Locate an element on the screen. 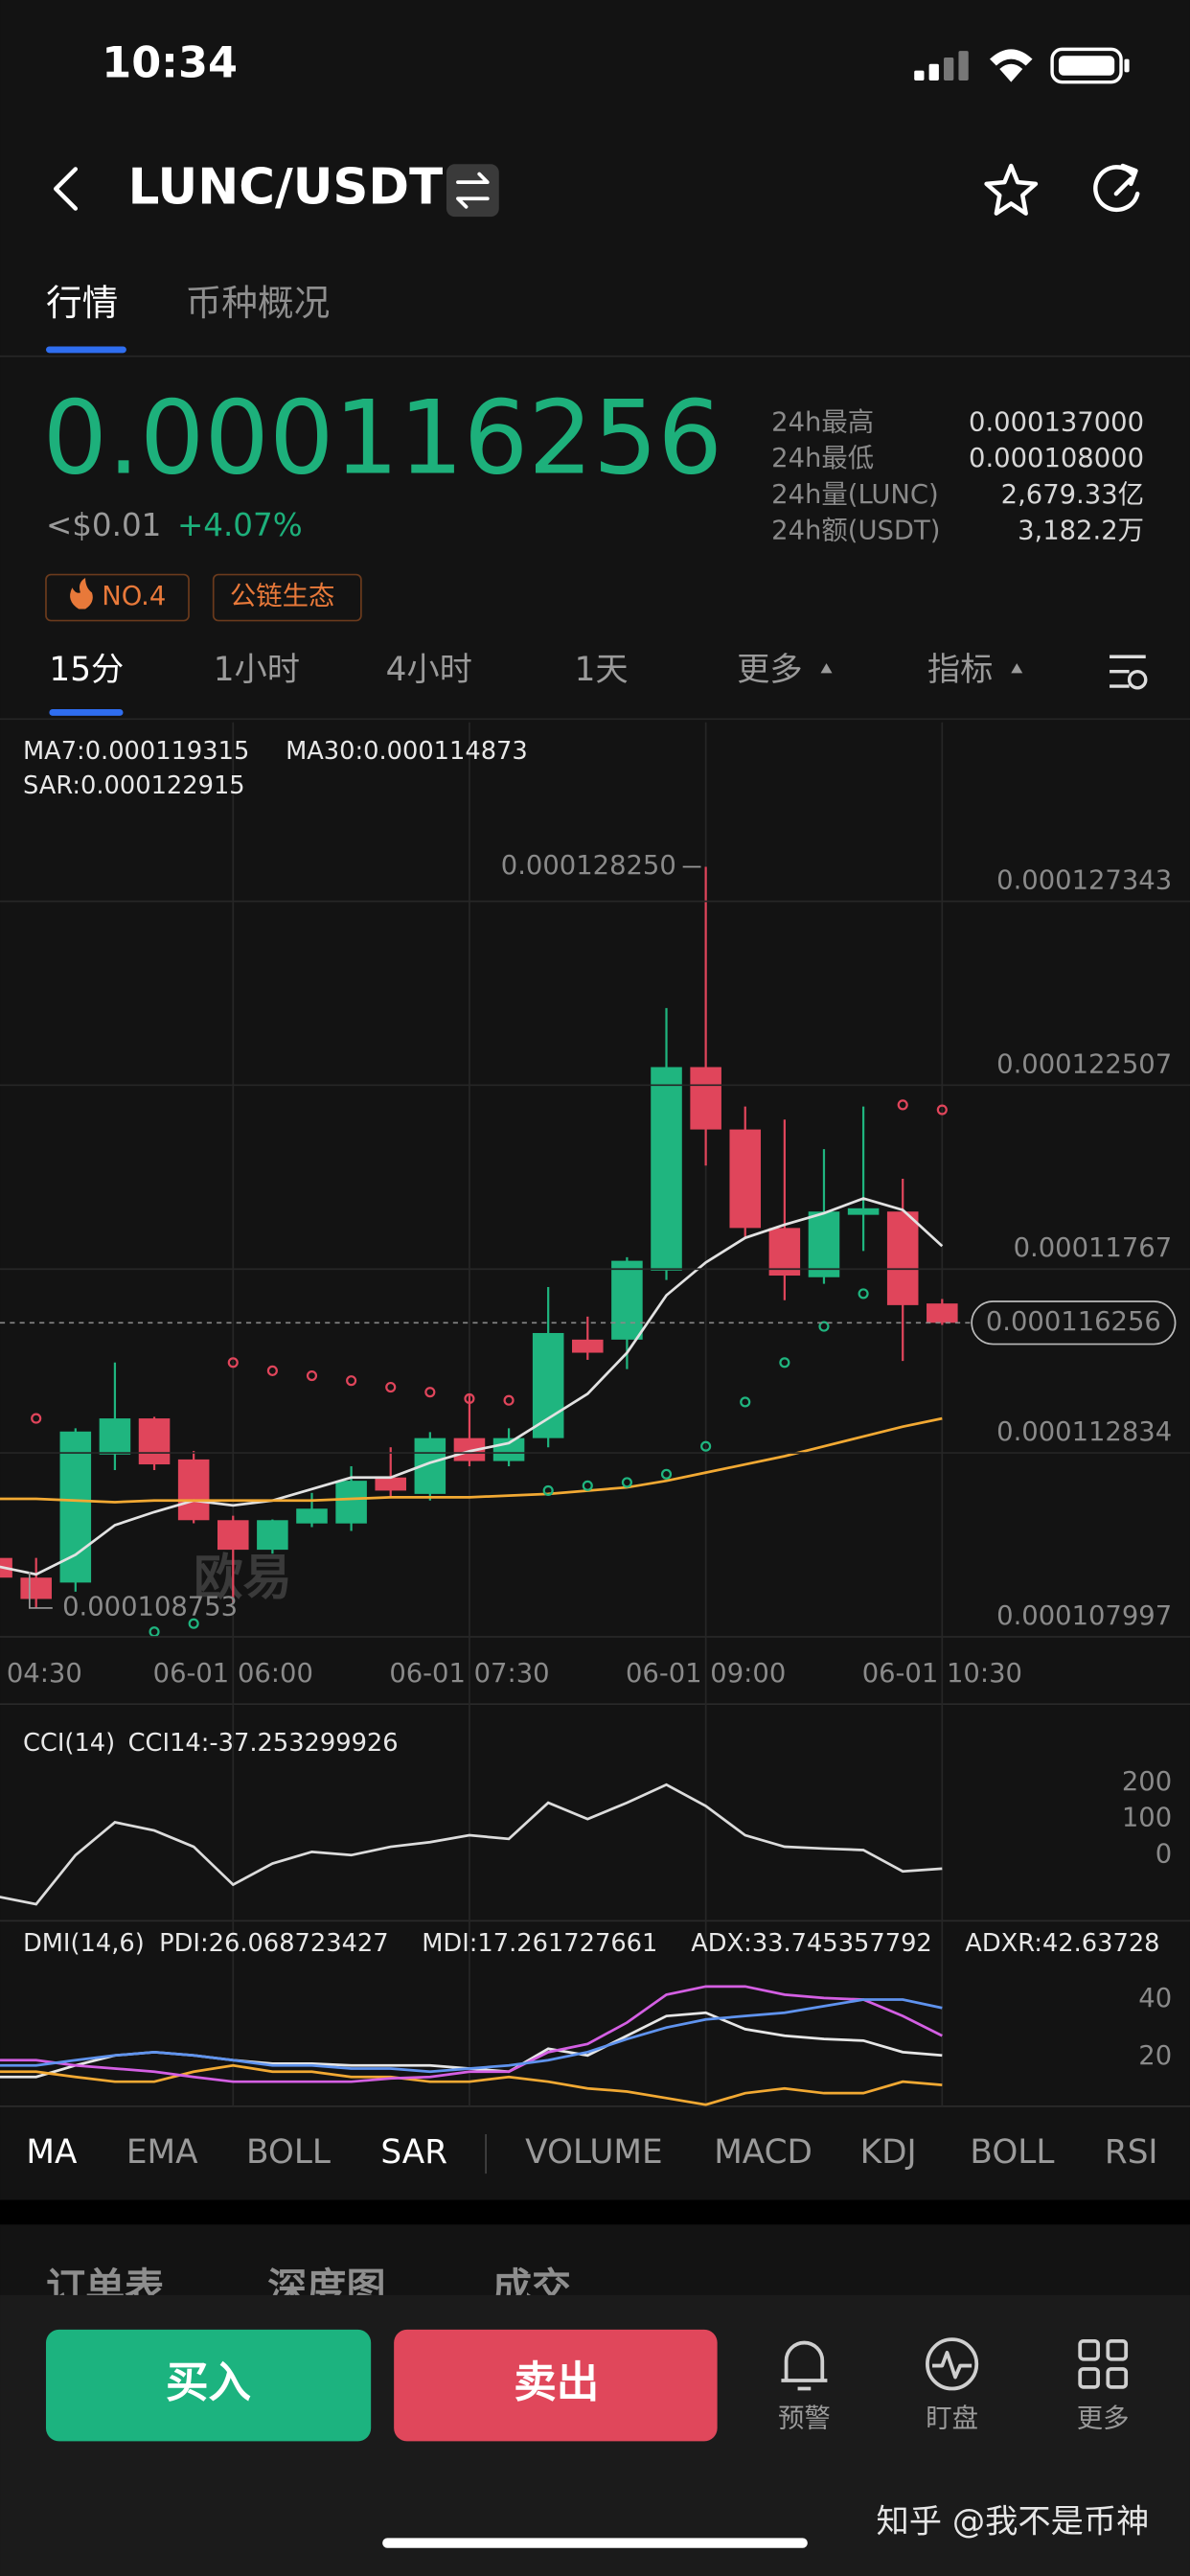 This screenshot has height=2576, width=1190. indicator-tab: VOLUME is located at coordinates (593, 2152).